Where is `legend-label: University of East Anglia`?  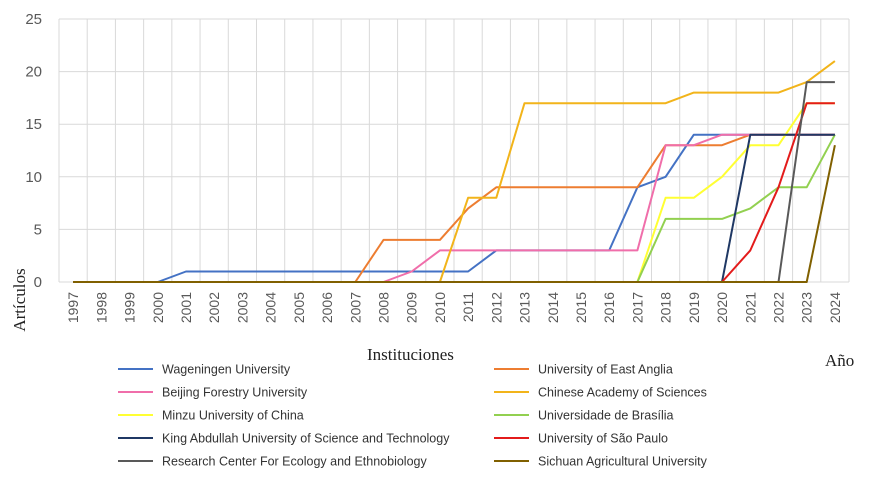 legend-label: University of East Anglia is located at coordinates (605, 370).